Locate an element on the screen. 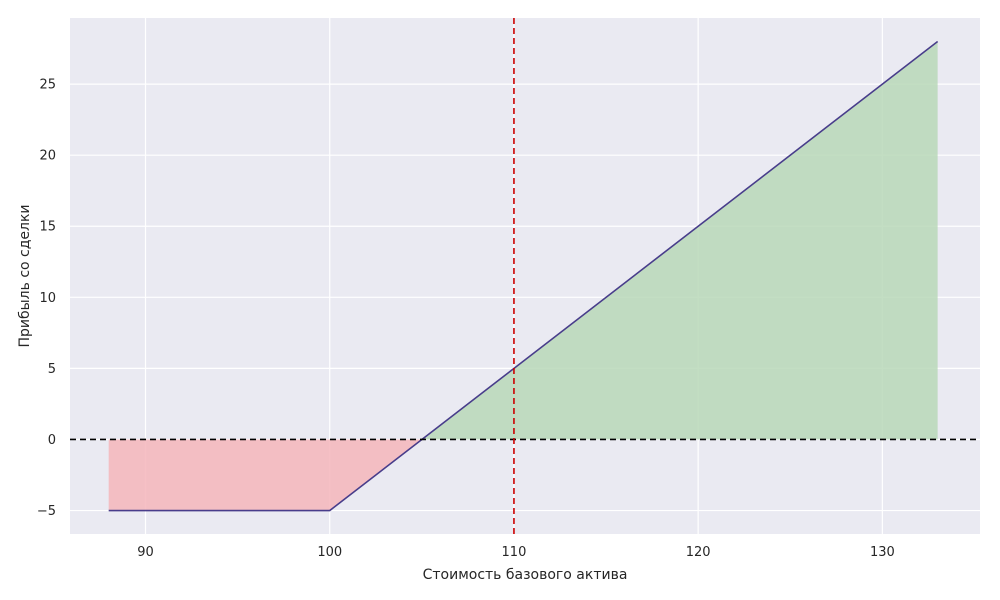 The width and height of the screenshot is (1000, 600). y-tick-label: −5 is located at coordinates (46, 511).